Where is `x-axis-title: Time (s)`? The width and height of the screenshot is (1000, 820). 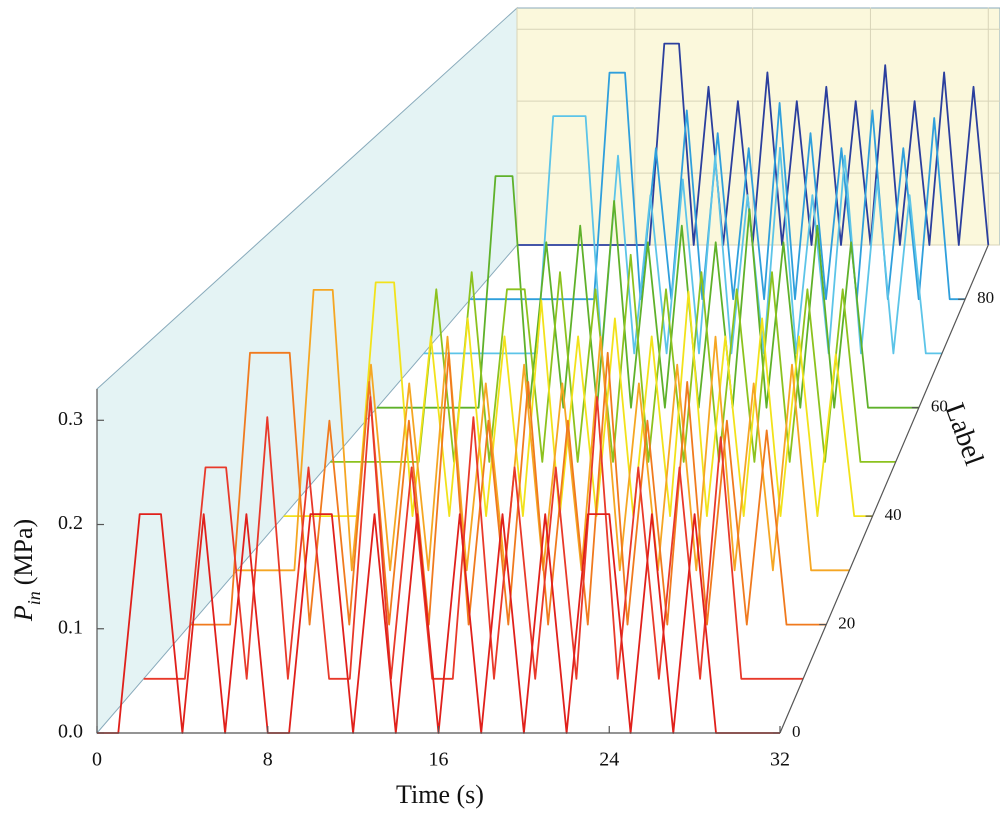 x-axis-title: Time (s) is located at coordinates (440, 794).